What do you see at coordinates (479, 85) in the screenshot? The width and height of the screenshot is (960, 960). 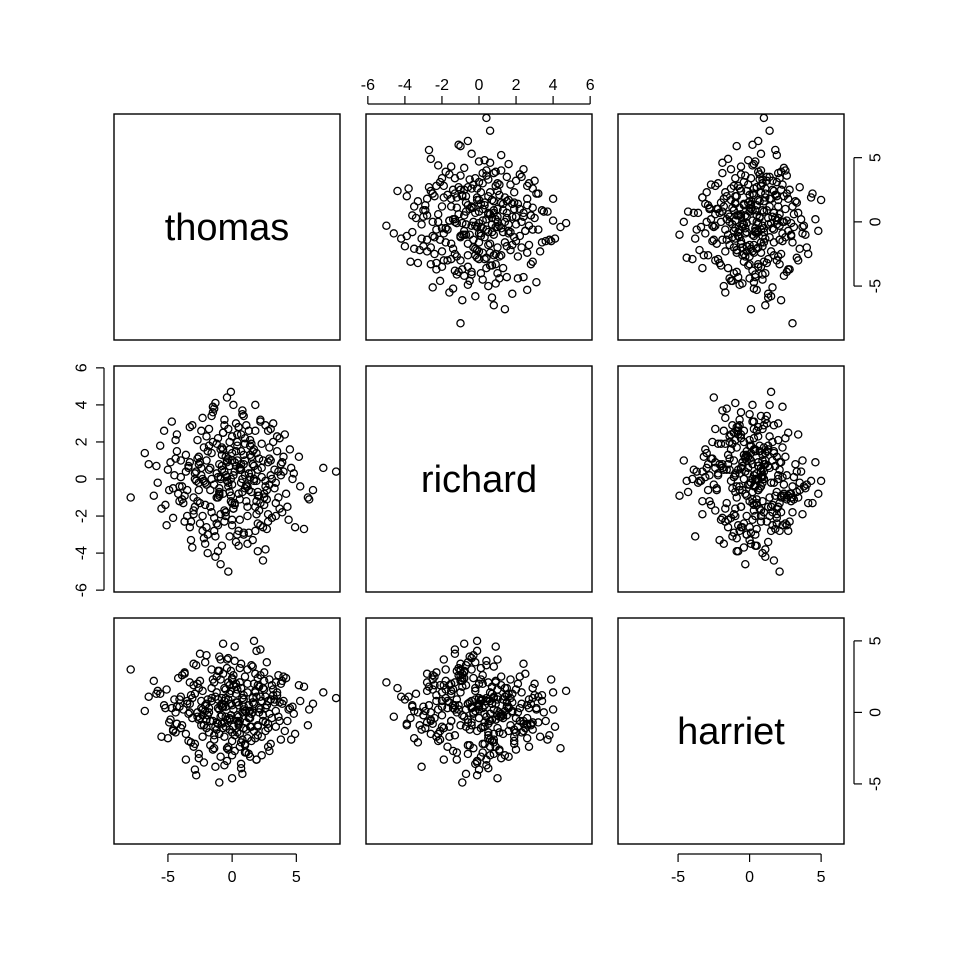 I see `x-tick-label-richard-top: 0` at bounding box center [479, 85].